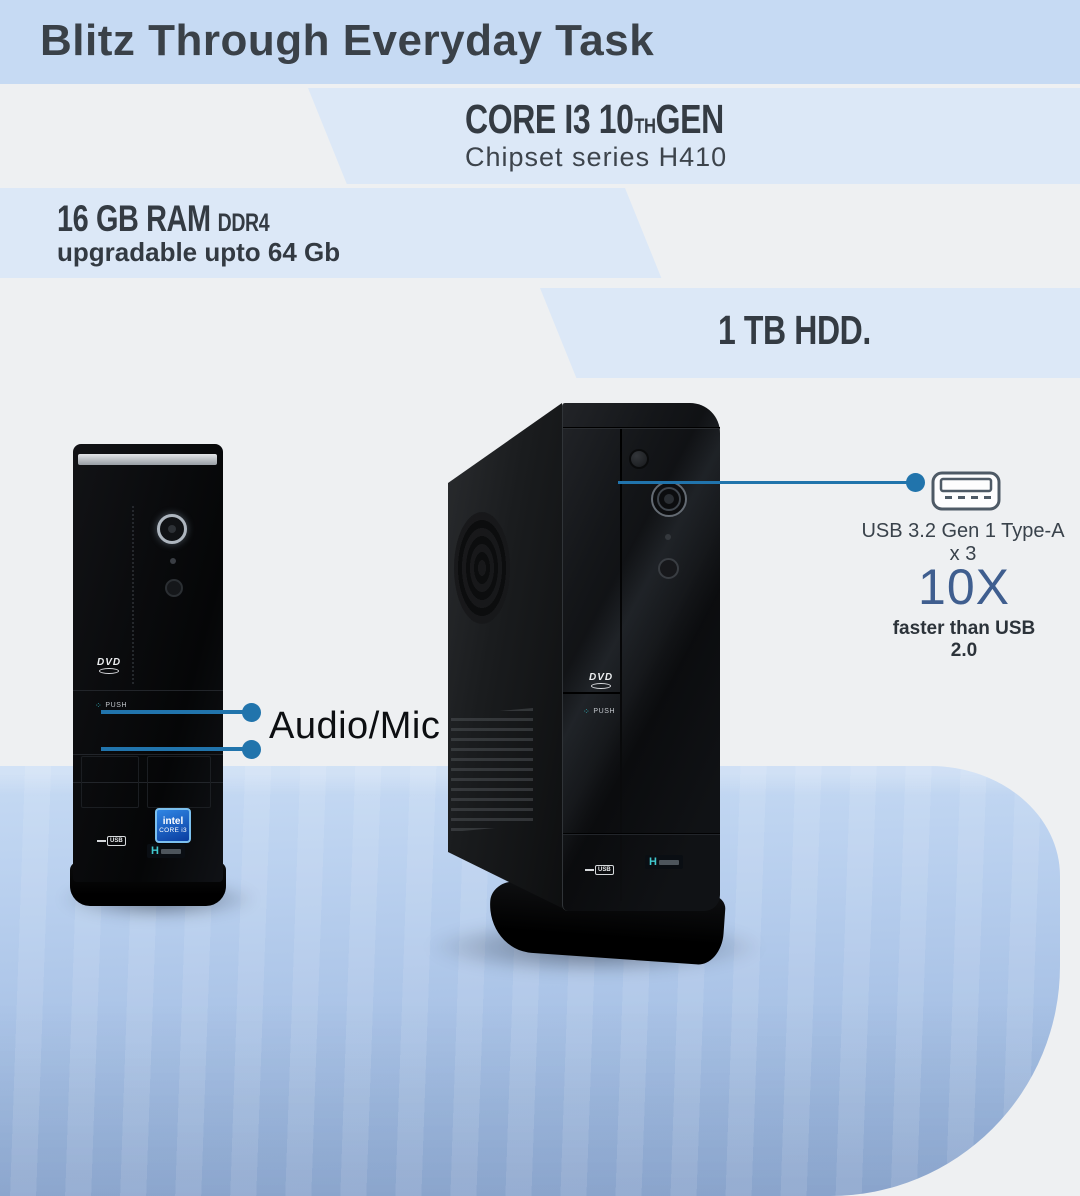 This screenshot has height=1196, width=1080. I want to click on cpu-heading-tail: GEN, so click(690, 119).